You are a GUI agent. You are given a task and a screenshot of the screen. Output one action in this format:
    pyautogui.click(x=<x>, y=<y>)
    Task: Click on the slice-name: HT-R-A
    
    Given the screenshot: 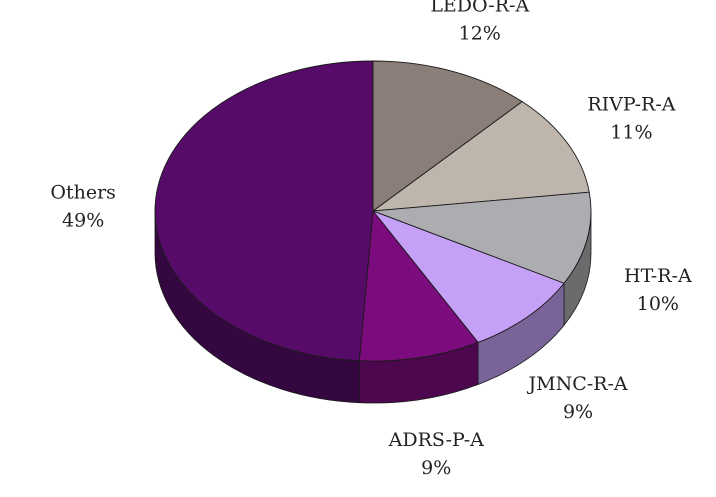 What is the action you would take?
    pyautogui.click(x=658, y=276)
    